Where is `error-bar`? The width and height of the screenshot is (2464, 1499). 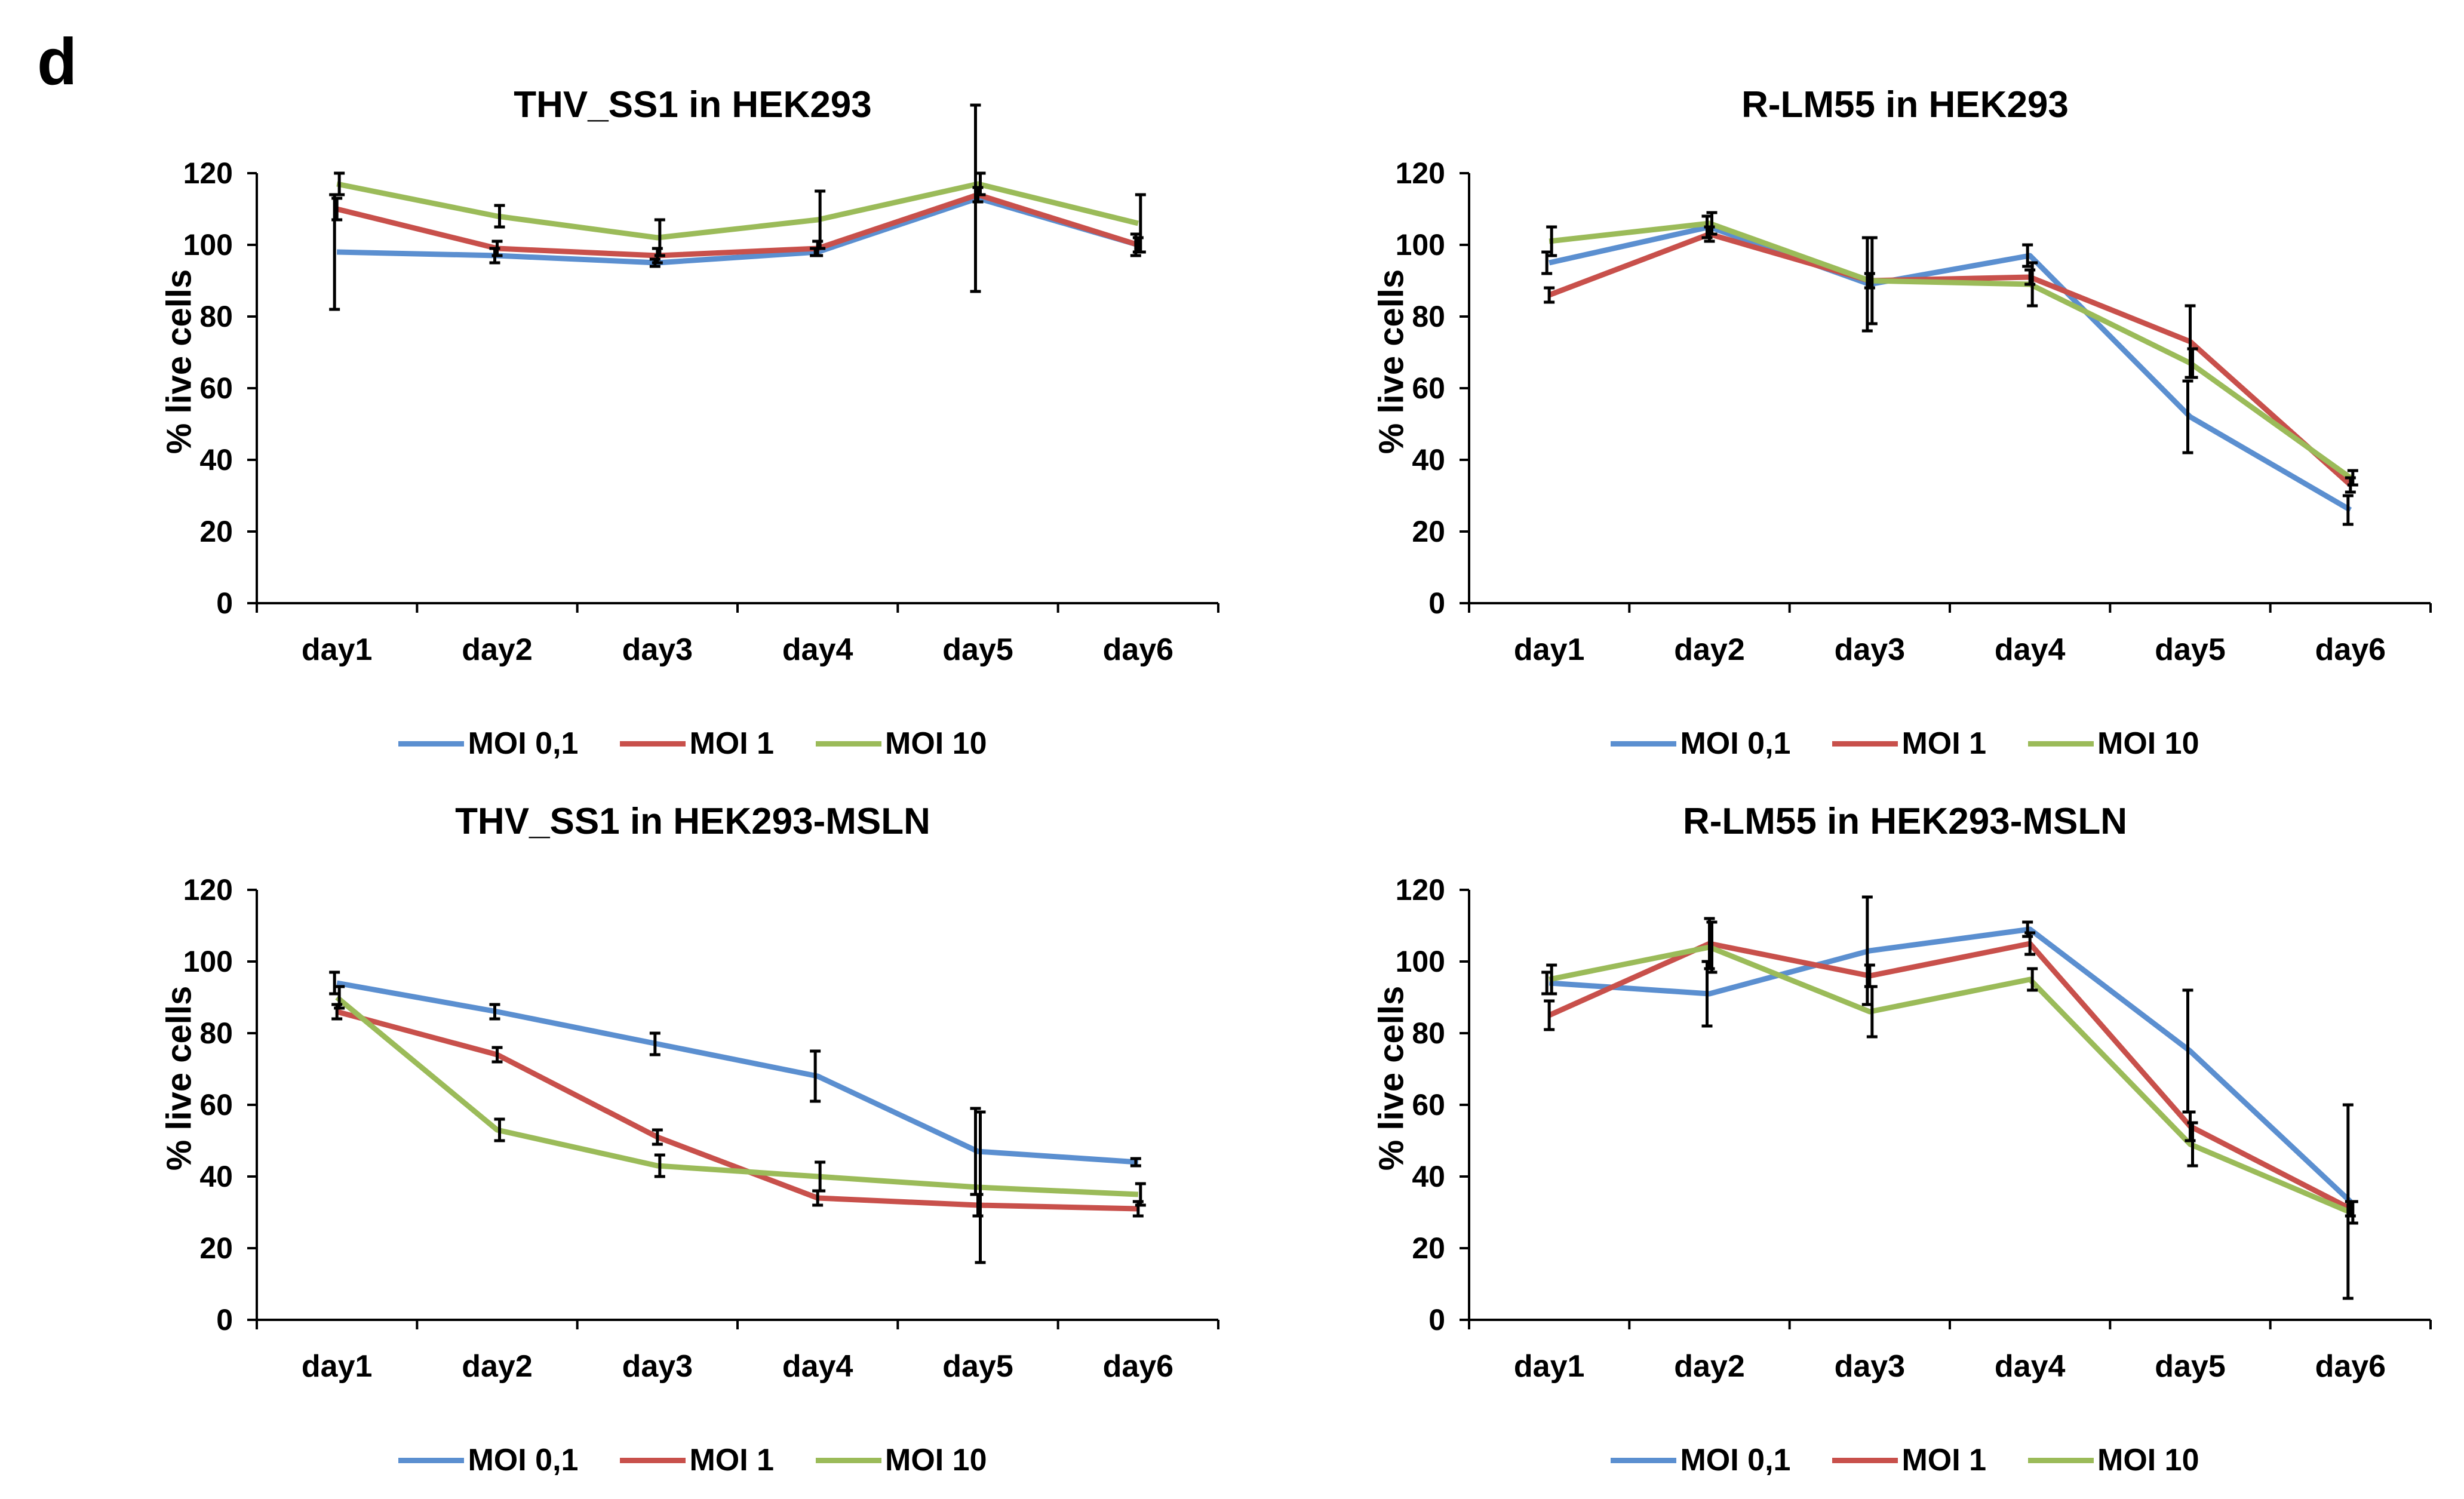 error-bar is located at coordinates (2348, 510).